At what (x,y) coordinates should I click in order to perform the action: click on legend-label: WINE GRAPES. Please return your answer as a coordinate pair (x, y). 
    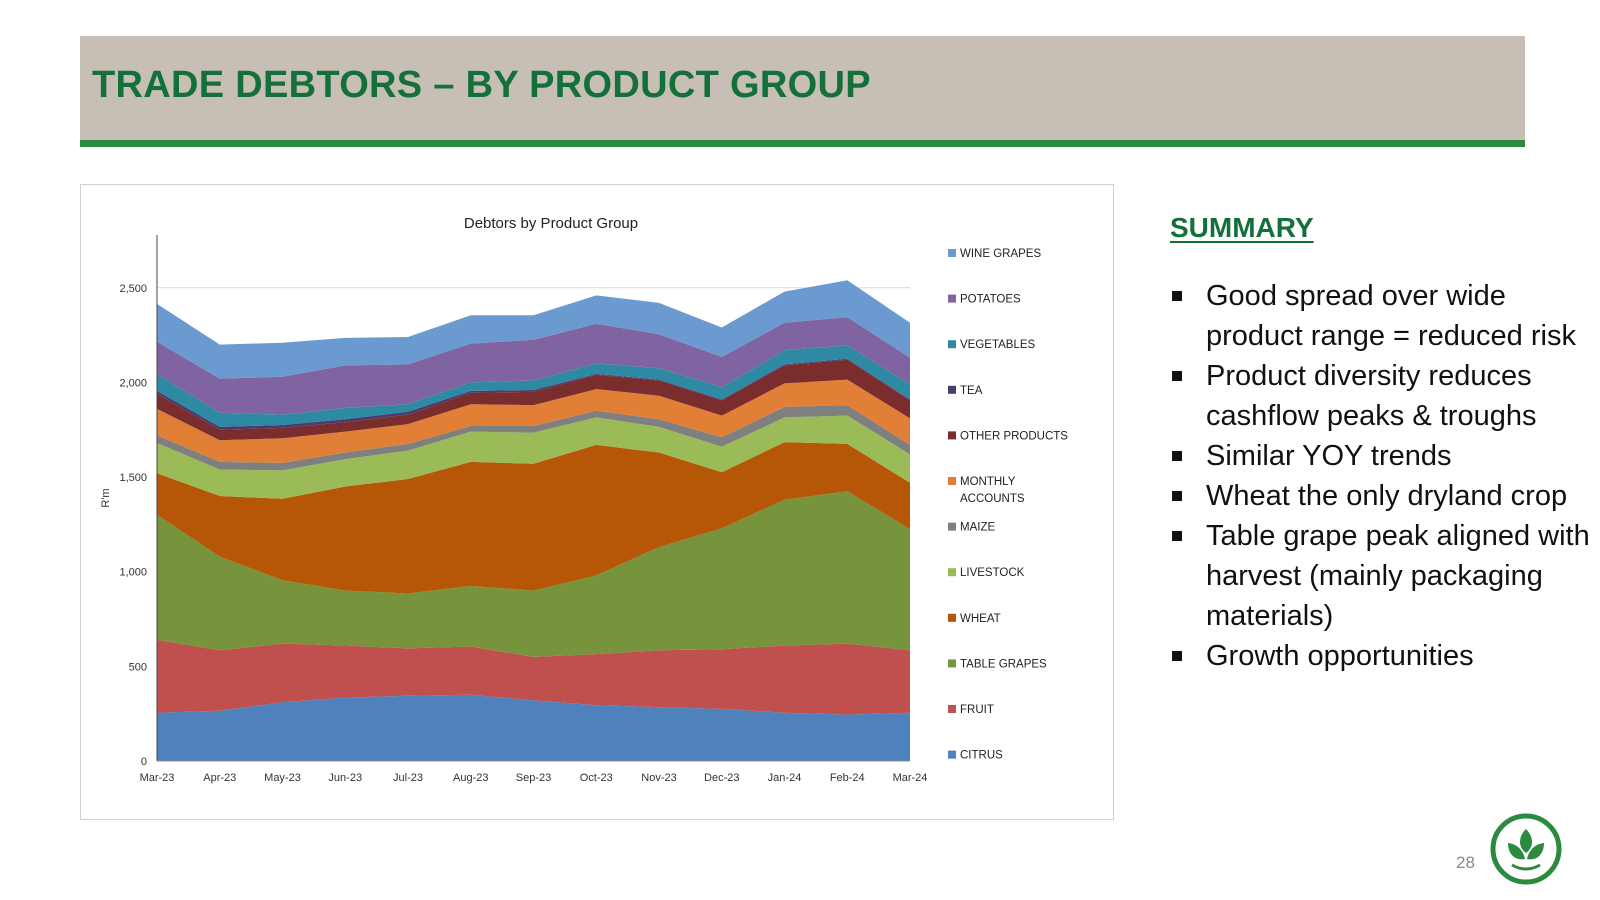
    Looking at the image, I should click on (1000, 254).